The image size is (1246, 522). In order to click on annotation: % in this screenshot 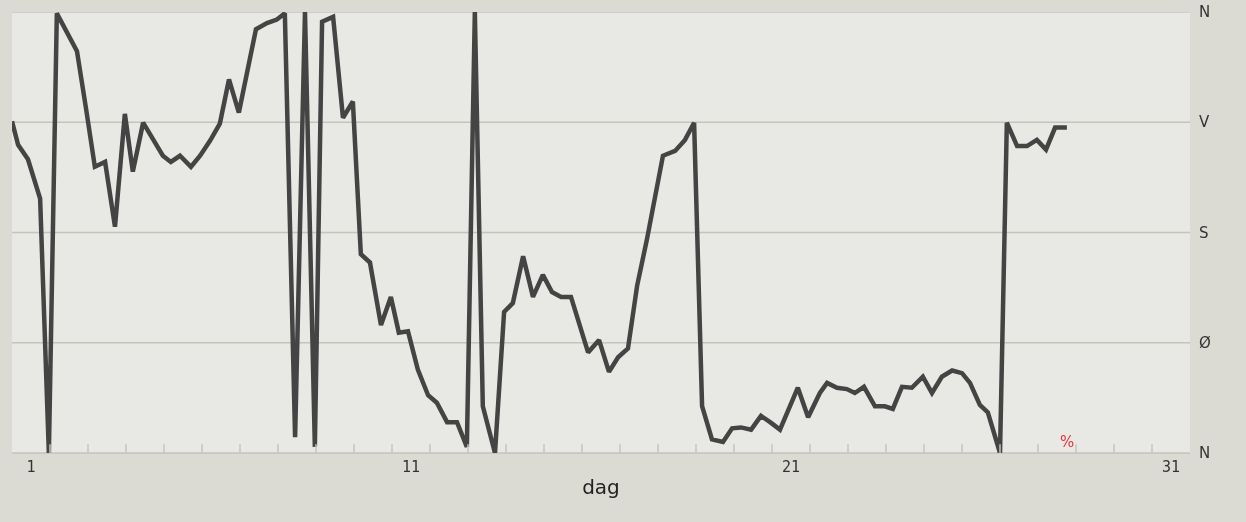, I will do `click(1067, 442)`.